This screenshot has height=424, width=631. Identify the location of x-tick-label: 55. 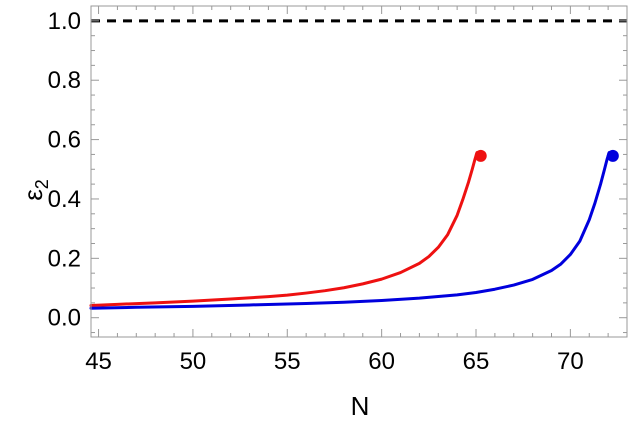
(287, 361).